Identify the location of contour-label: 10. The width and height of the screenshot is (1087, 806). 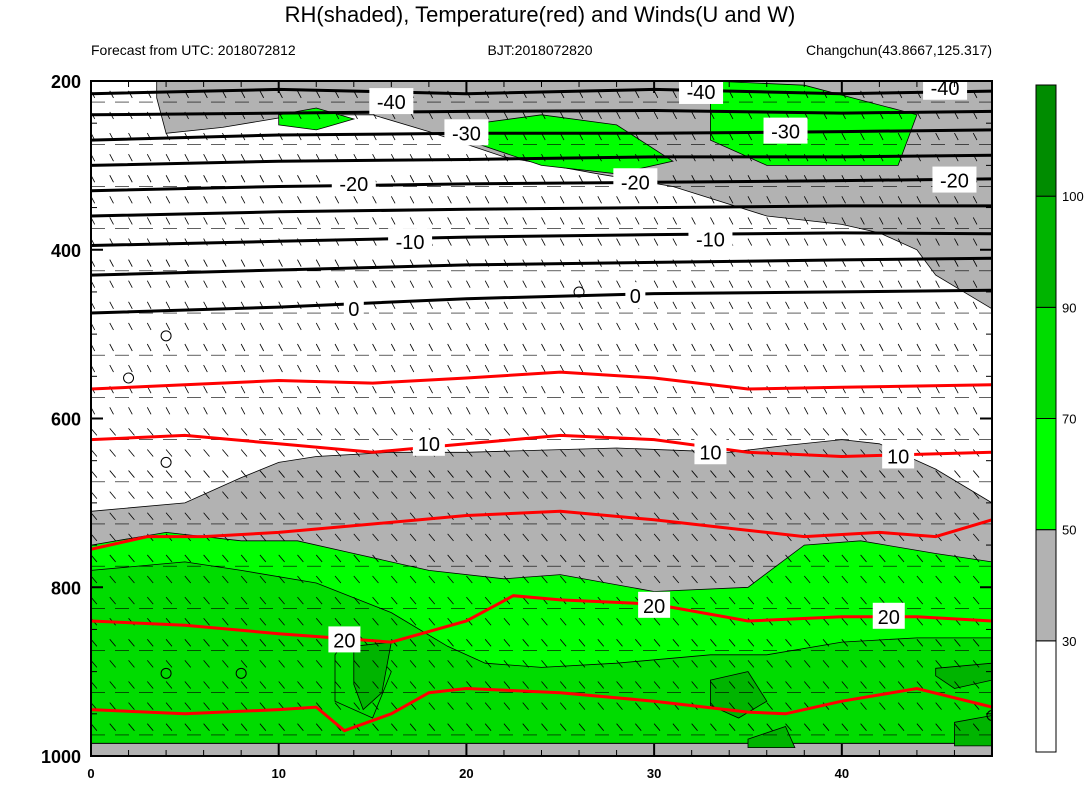
(898, 457).